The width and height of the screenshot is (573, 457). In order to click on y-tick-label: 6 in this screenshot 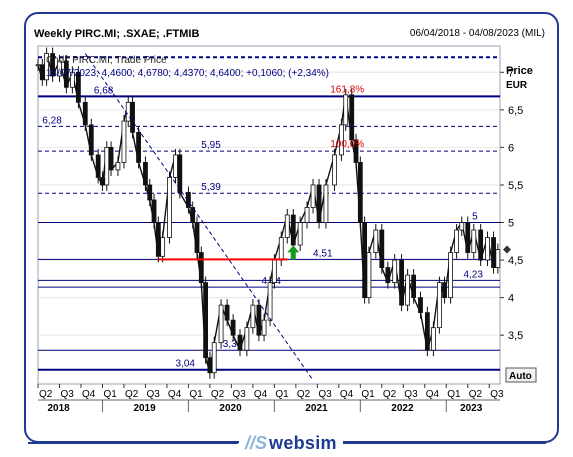, I will do `click(511, 148)`.